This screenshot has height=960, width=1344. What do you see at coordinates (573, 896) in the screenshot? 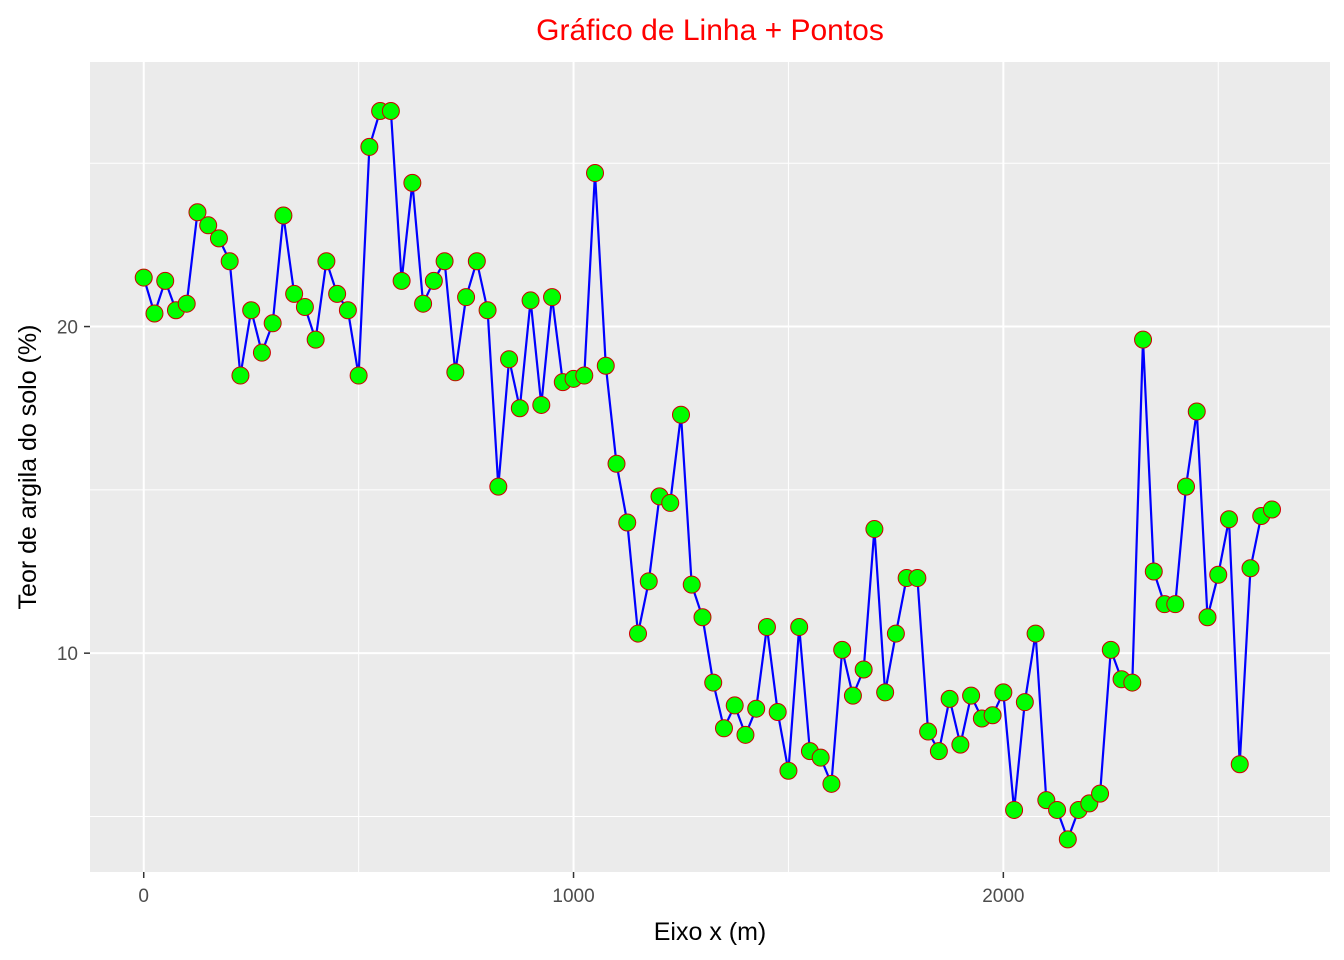
I see `x-tick-label: 1000` at bounding box center [573, 896].